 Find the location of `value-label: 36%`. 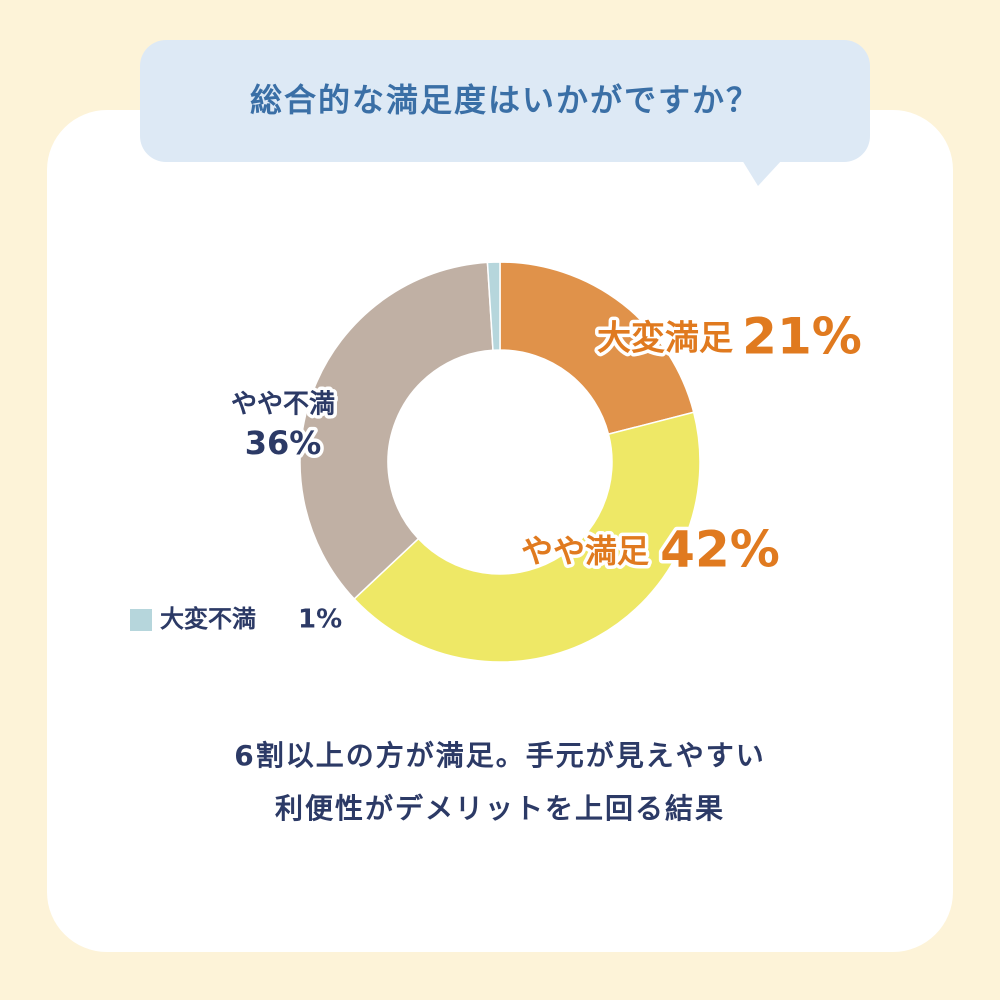

value-label: 36% is located at coordinates (283, 443).